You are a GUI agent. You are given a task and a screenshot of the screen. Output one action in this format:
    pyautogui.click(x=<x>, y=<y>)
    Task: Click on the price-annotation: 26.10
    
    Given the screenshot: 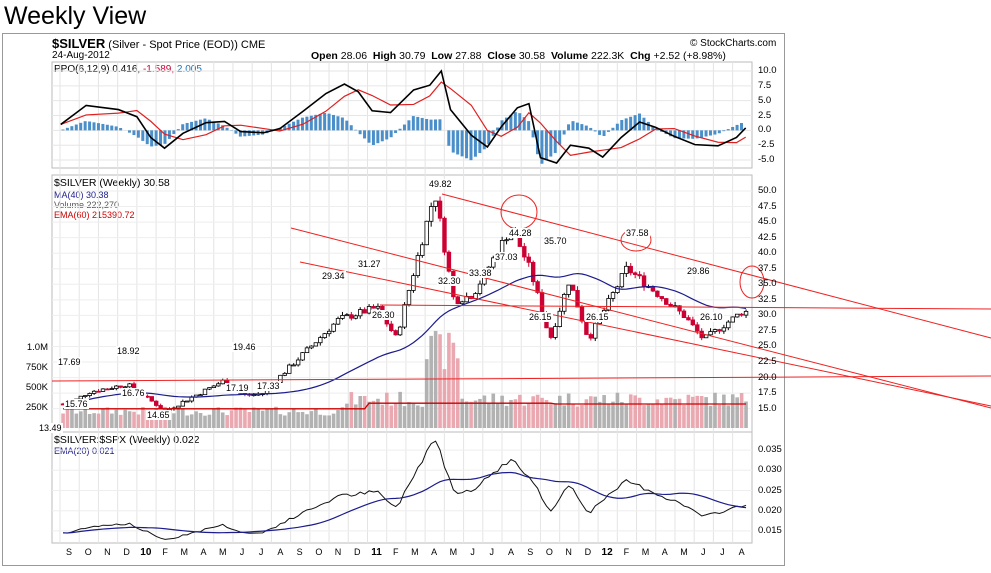 What is the action you would take?
    pyautogui.click(x=711, y=317)
    